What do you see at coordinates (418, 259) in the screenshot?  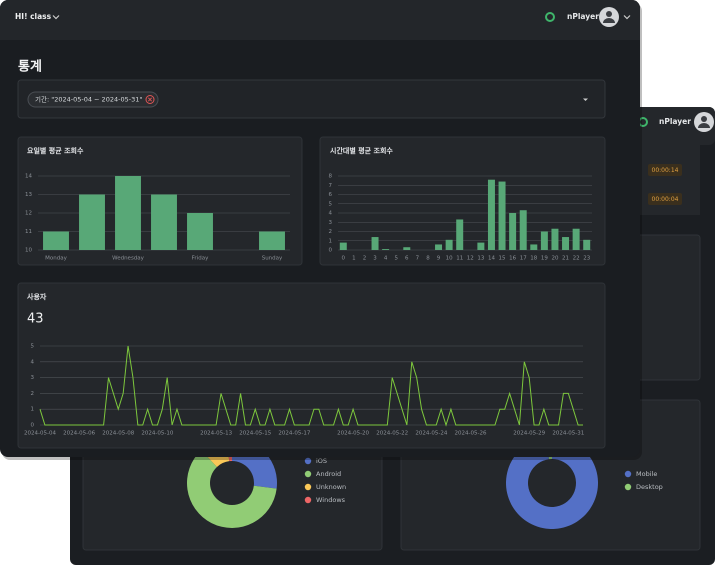 I see `x-tick-label: 7` at bounding box center [418, 259].